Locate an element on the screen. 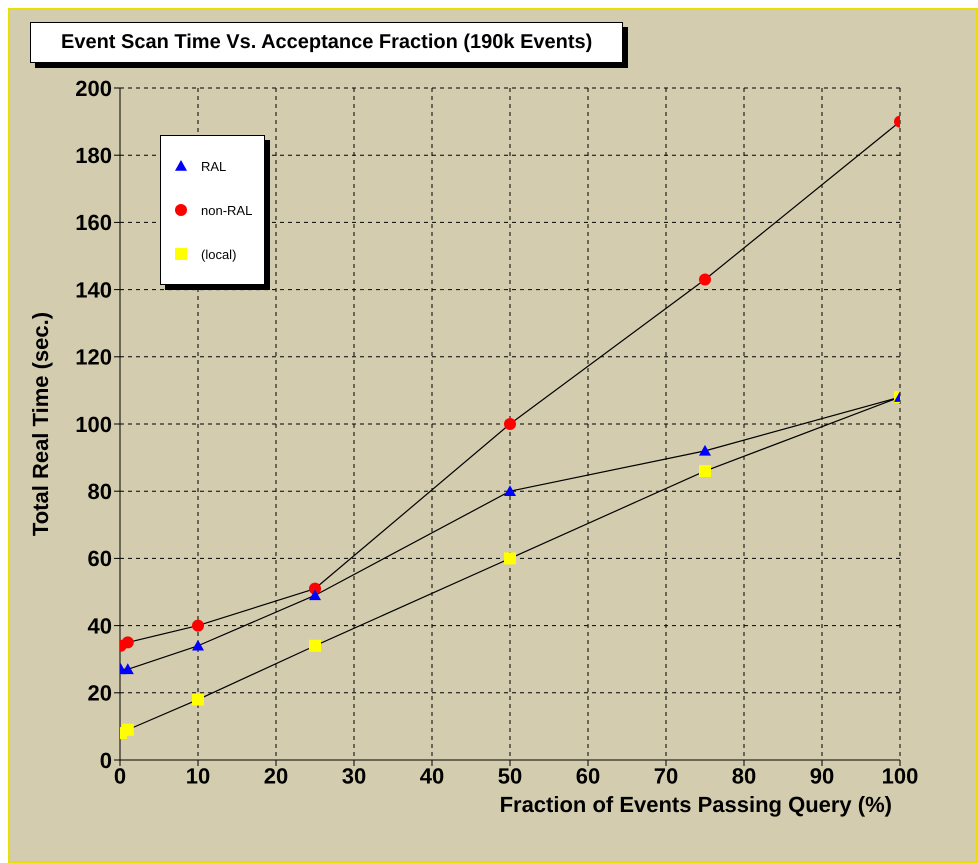  y-tick-label: 180 is located at coordinates (93, 155).